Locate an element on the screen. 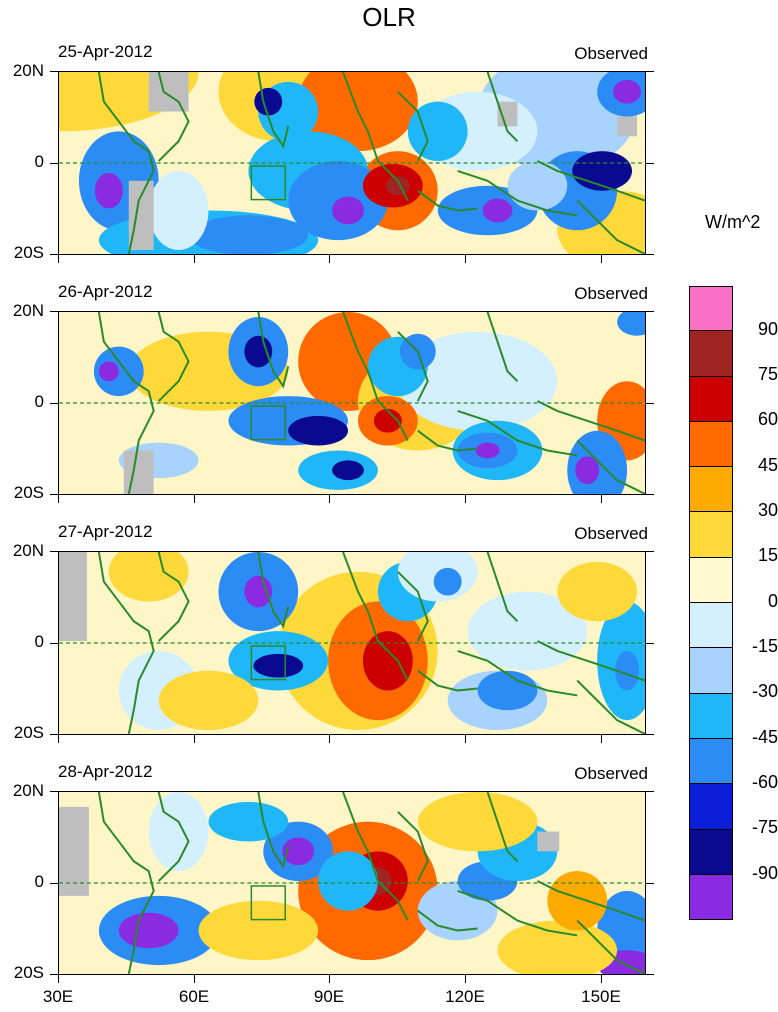 The image size is (778, 1012). xtick-90e: 90E is located at coordinates (329, 996).